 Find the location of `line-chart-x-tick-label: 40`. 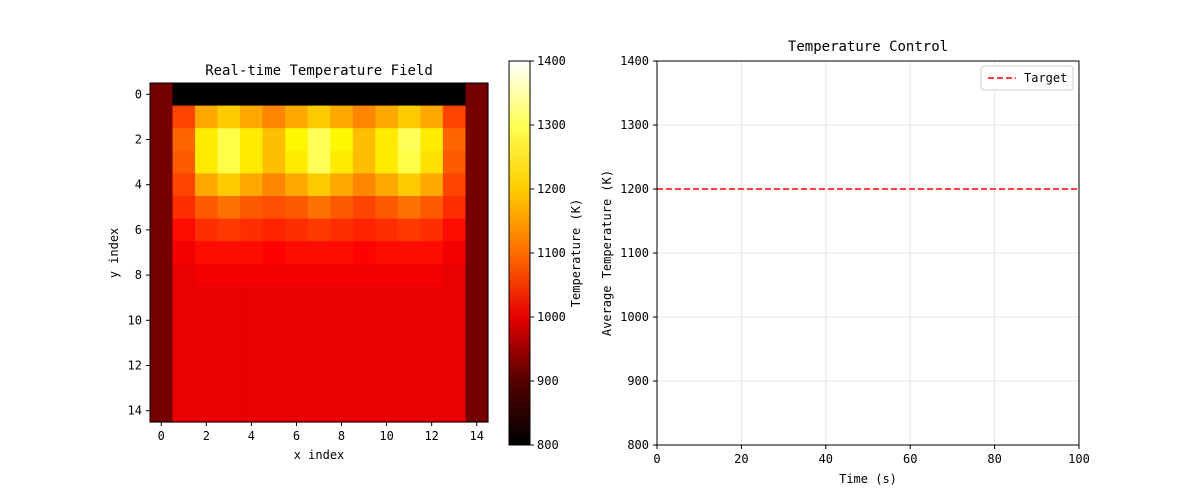

line-chart-x-tick-label: 40 is located at coordinates (826, 459).